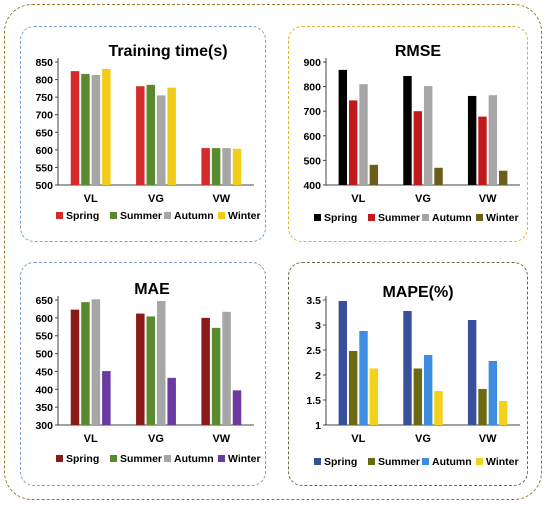 Image resolution: width=550 pixels, height=507 pixels. Describe the element at coordinates (317, 461) in the screenshot. I see `chart3-legend-swatch-spring` at that location.